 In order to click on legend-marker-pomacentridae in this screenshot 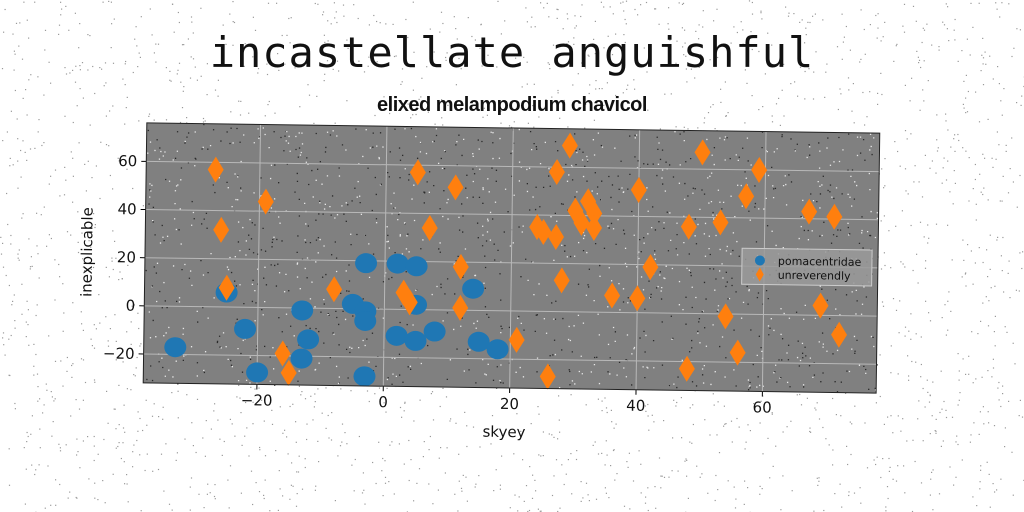, I will do `click(759, 260)`.